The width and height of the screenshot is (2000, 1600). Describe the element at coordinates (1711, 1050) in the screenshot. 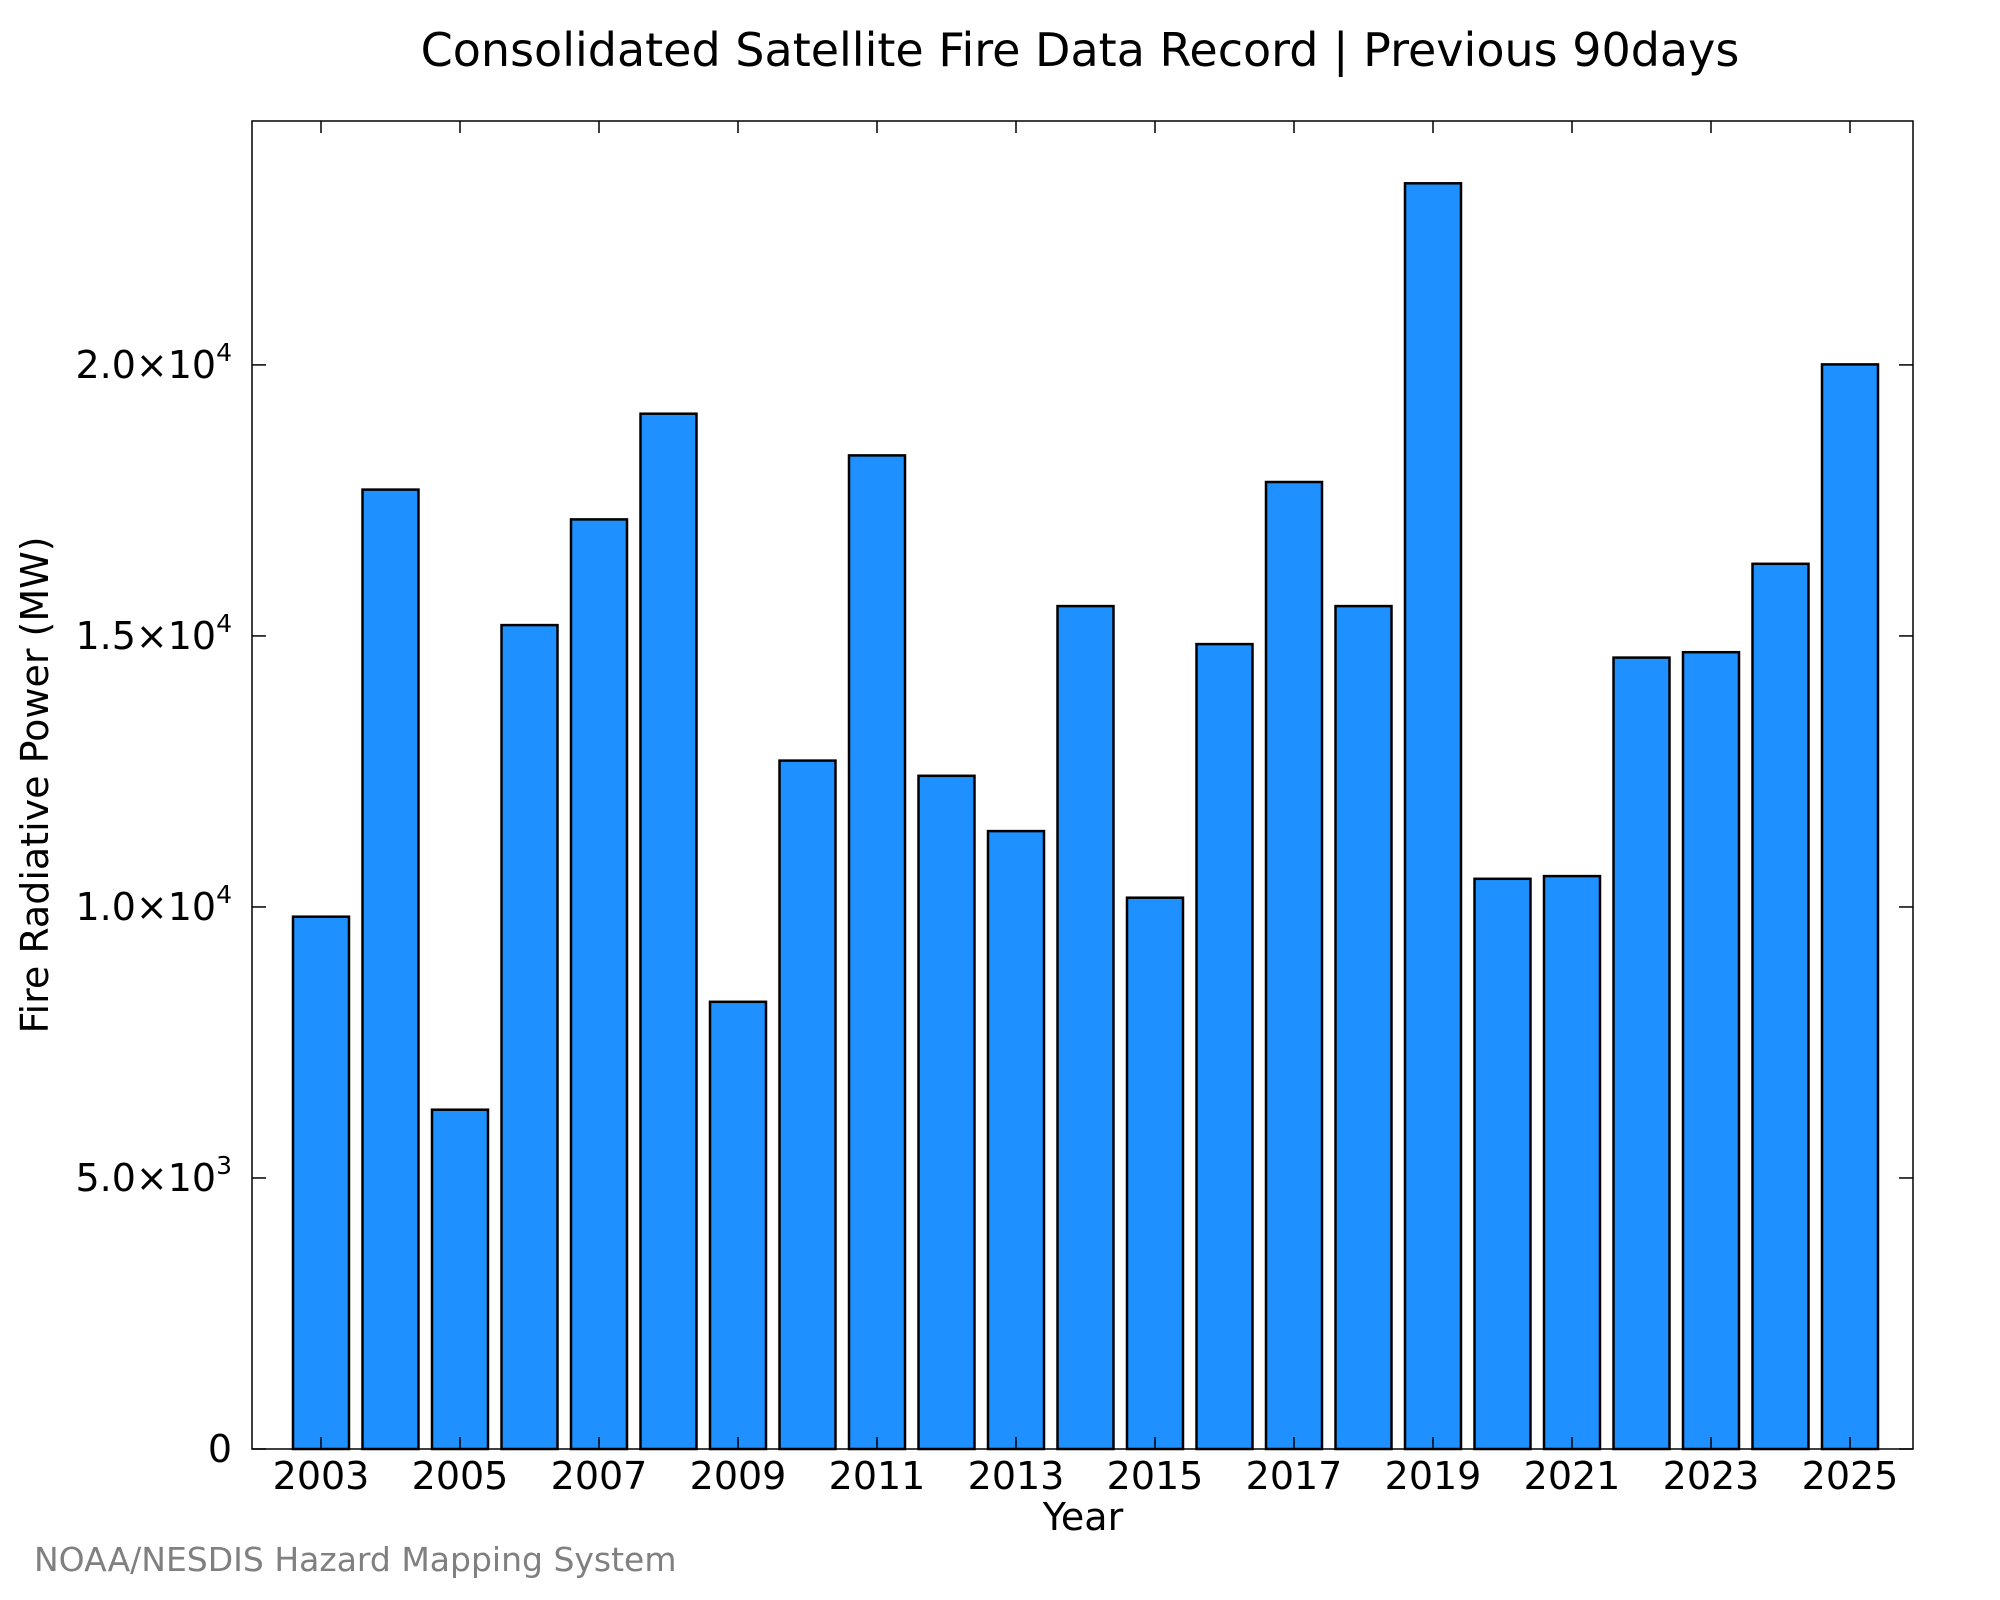

I see `bar-2023` at that location.